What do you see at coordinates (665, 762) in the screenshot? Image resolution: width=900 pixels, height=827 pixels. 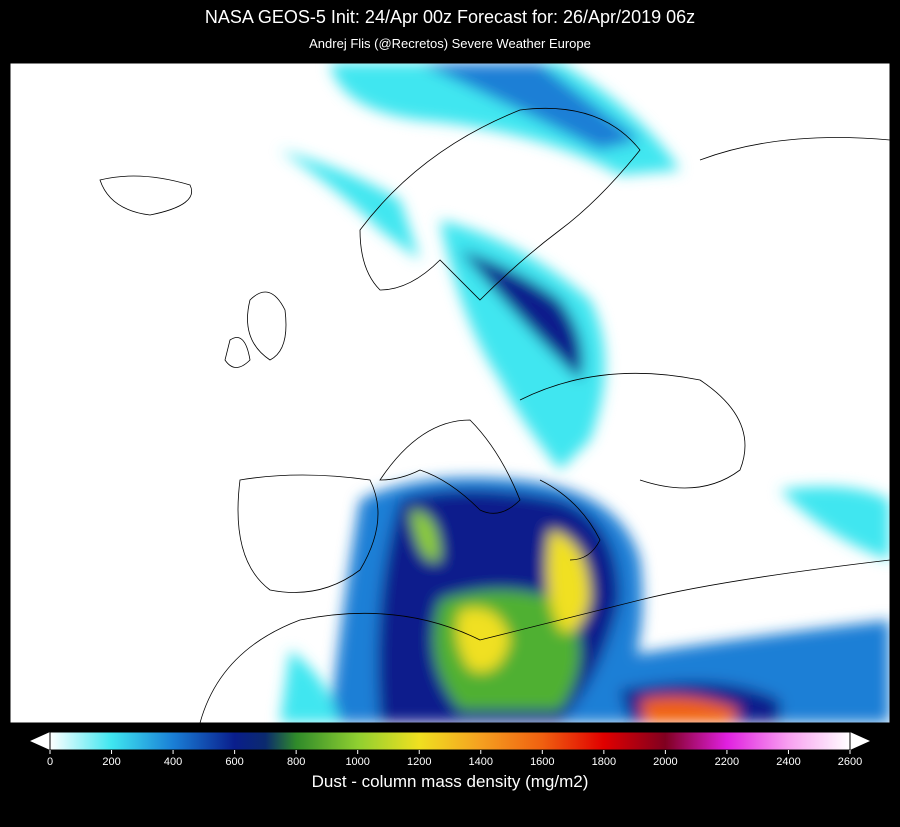 I see `colorbar-tick-label: 2000` at bounding box center [665, 762].